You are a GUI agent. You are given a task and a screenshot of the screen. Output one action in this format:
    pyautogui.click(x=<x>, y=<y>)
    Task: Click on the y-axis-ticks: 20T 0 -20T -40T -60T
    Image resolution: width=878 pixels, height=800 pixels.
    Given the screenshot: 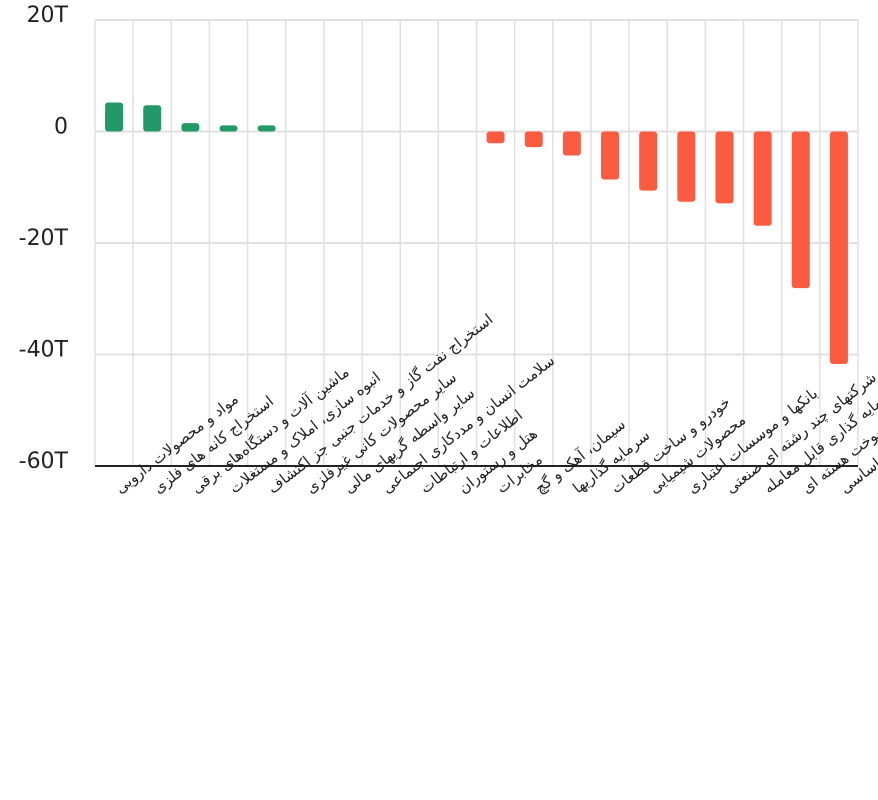 What is the action you would take?
    pyautogui.click(x=44, y=238)
    